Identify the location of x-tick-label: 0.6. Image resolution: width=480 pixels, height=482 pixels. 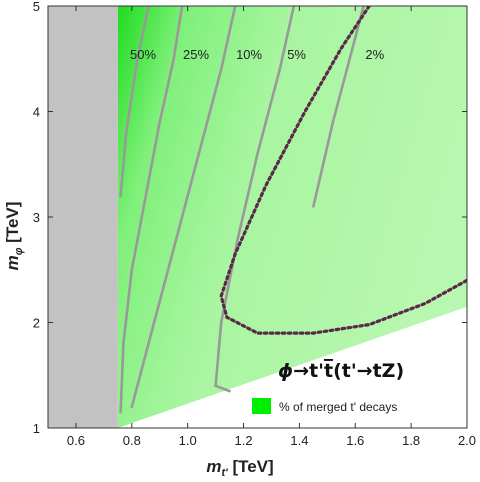
(76, 440).